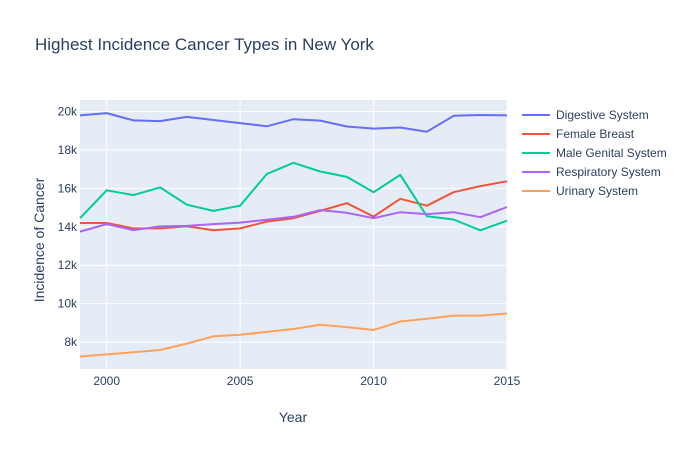  I want to click on x-tick-label: 2005, so click(240, 381).